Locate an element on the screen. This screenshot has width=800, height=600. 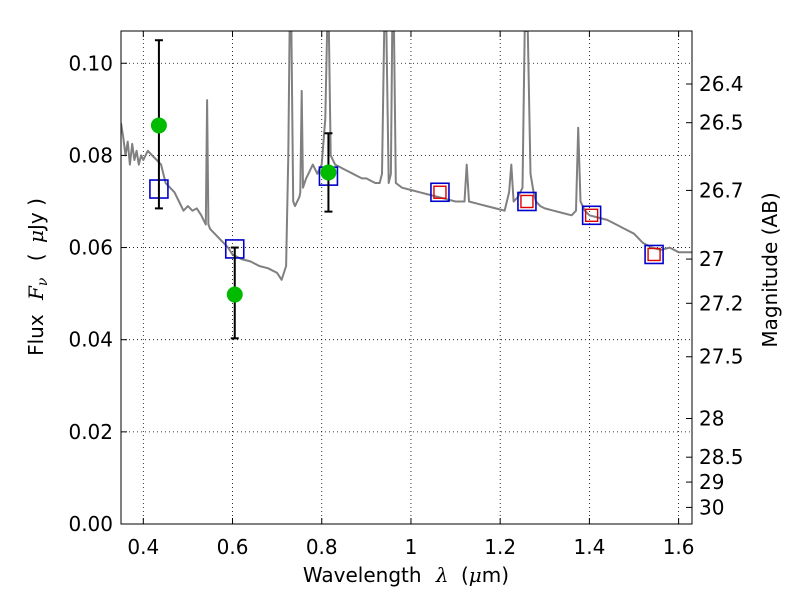
y-tick-label: 0.08 is located at coordinates (90, 155).